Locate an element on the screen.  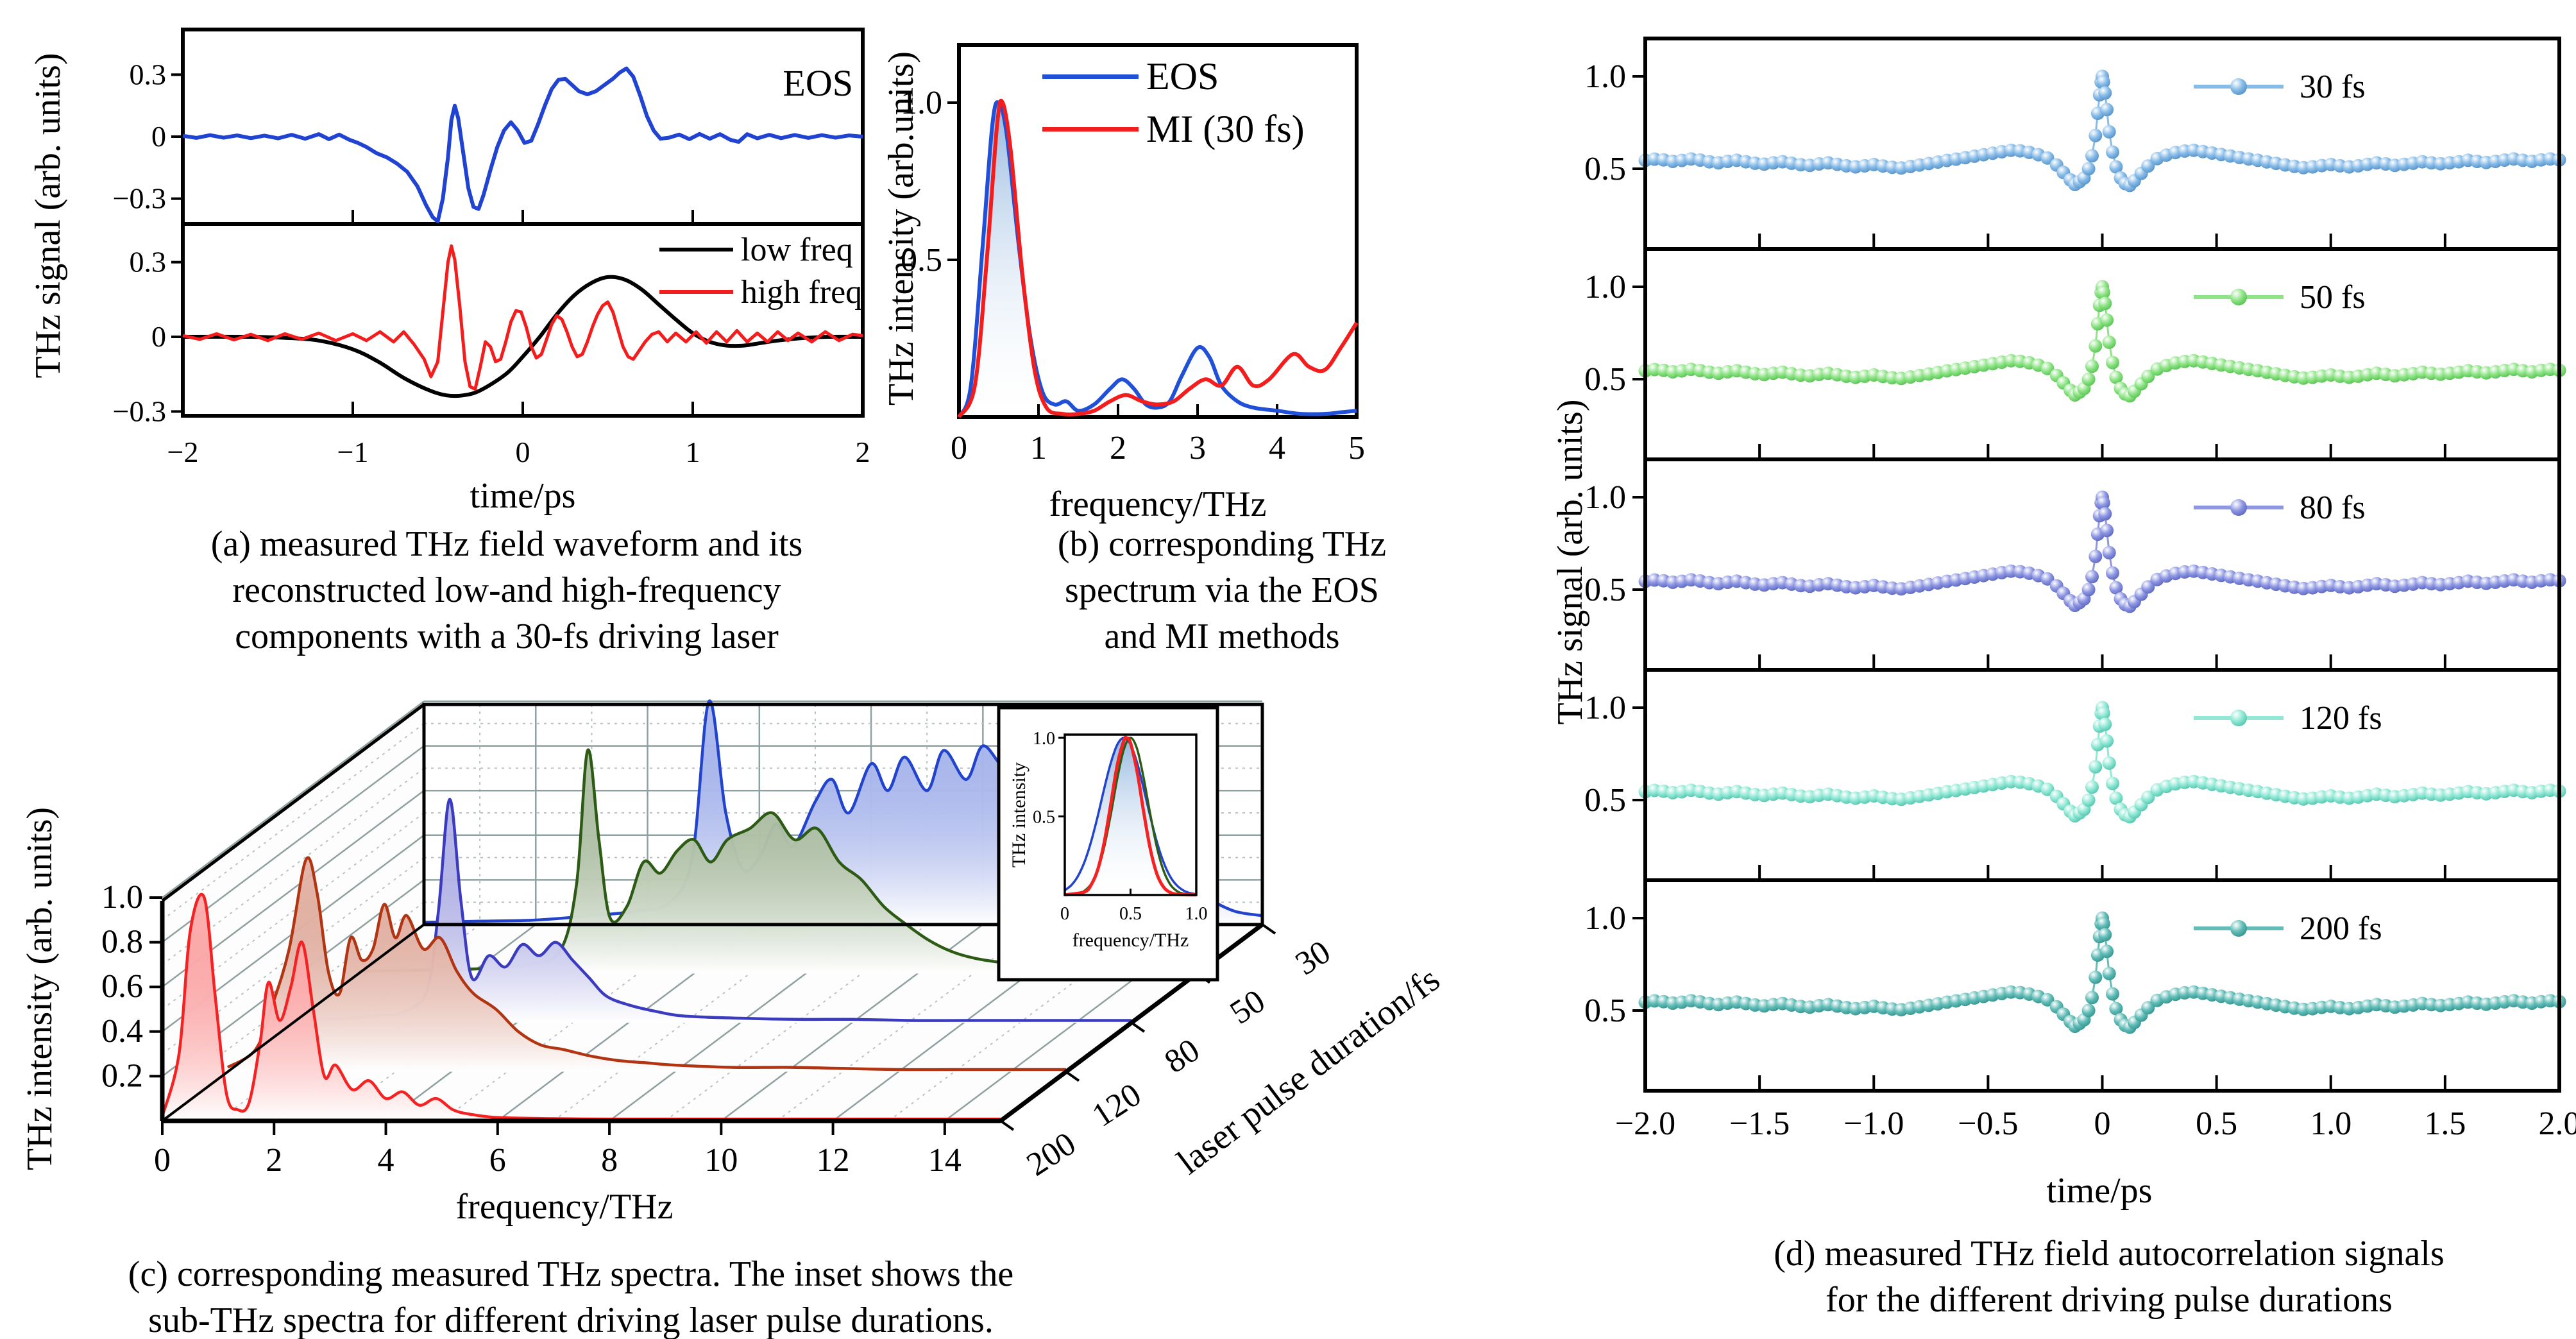
x-tick-label: 1 is located at coordinates (693, 452).